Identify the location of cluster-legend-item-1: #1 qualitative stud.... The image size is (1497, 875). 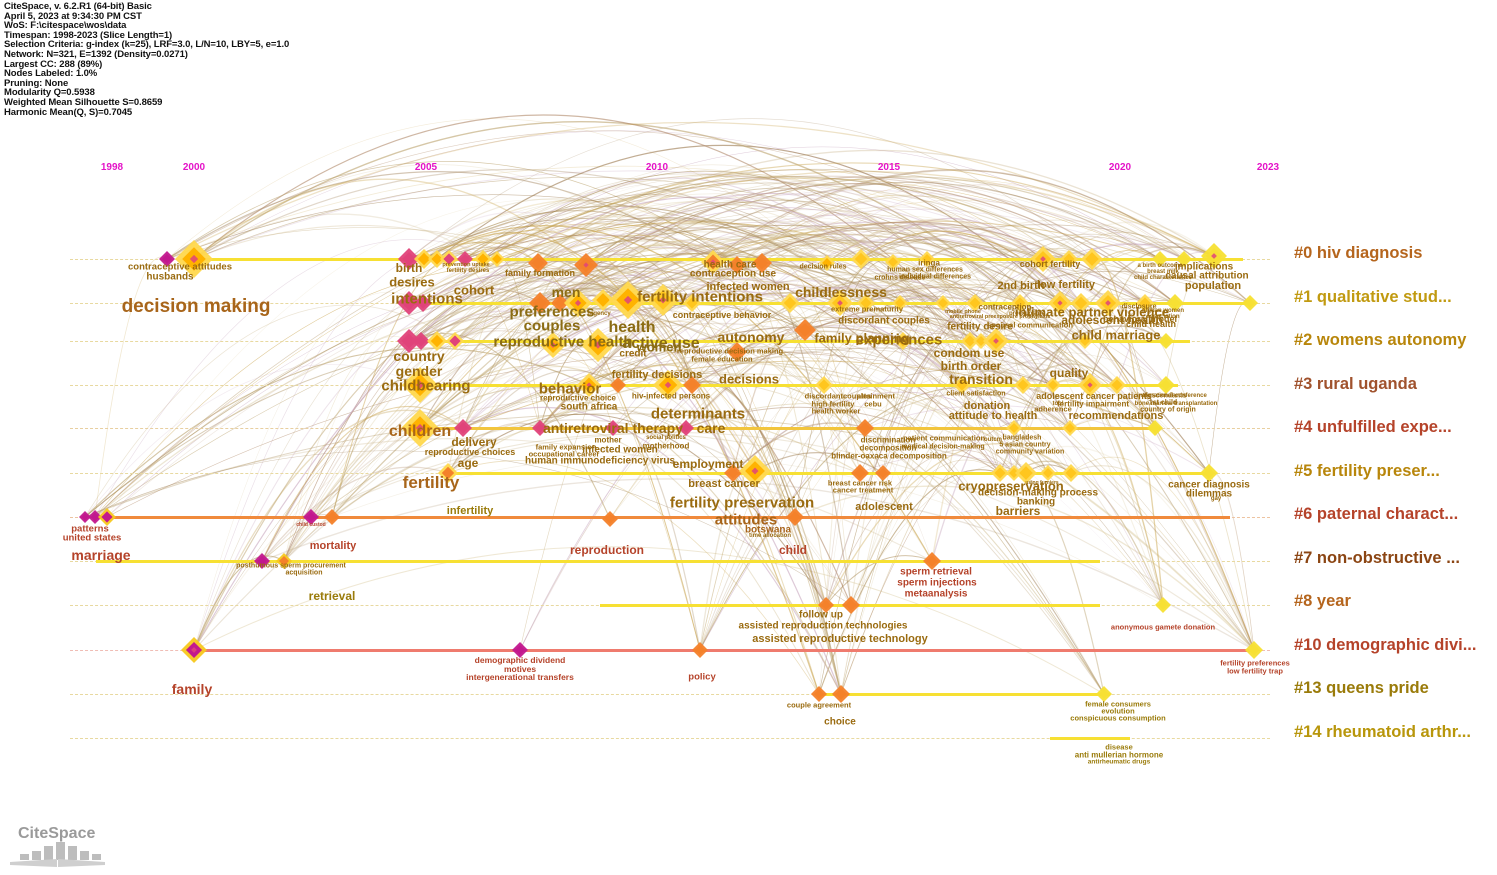
(1373, 296).